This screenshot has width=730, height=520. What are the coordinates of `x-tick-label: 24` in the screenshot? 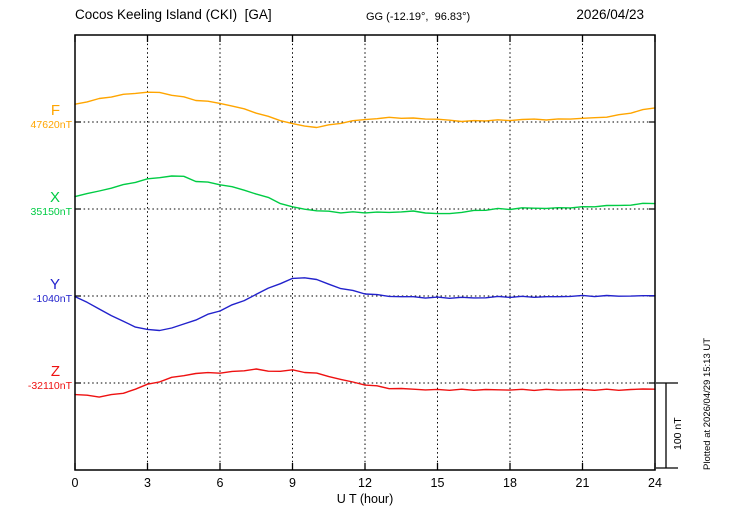 It's located at (655, 483).